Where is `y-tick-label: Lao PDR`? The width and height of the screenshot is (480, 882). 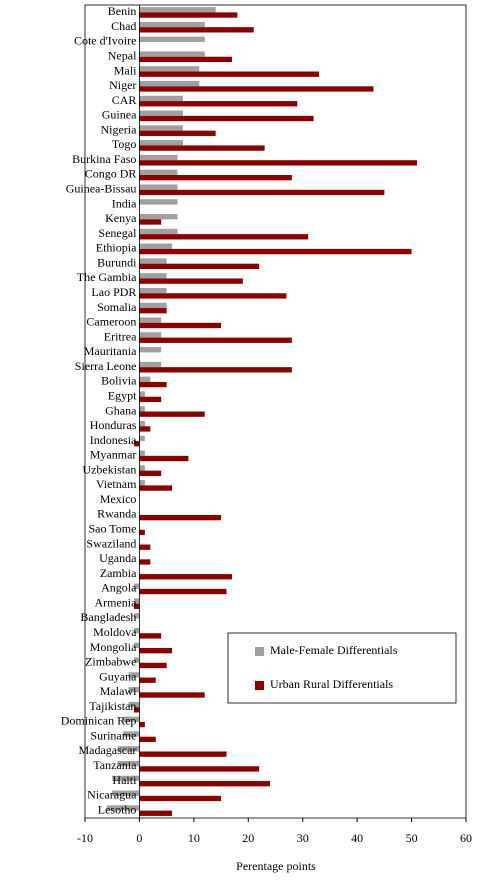 y-tick-label: Lao PDR is located at coordinates (113, 292).